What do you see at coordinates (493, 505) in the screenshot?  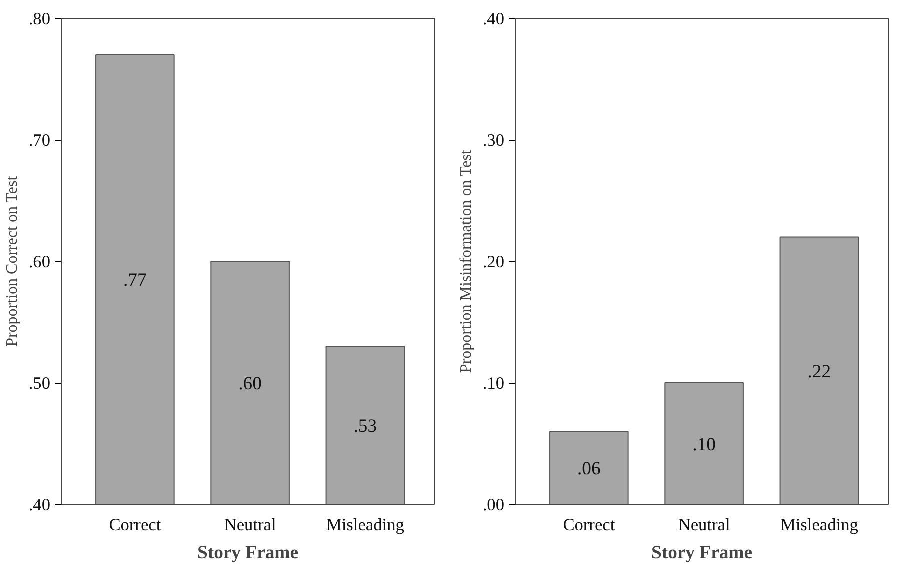 I see `y-tick-label: .00` at bounding box center [493, 505].